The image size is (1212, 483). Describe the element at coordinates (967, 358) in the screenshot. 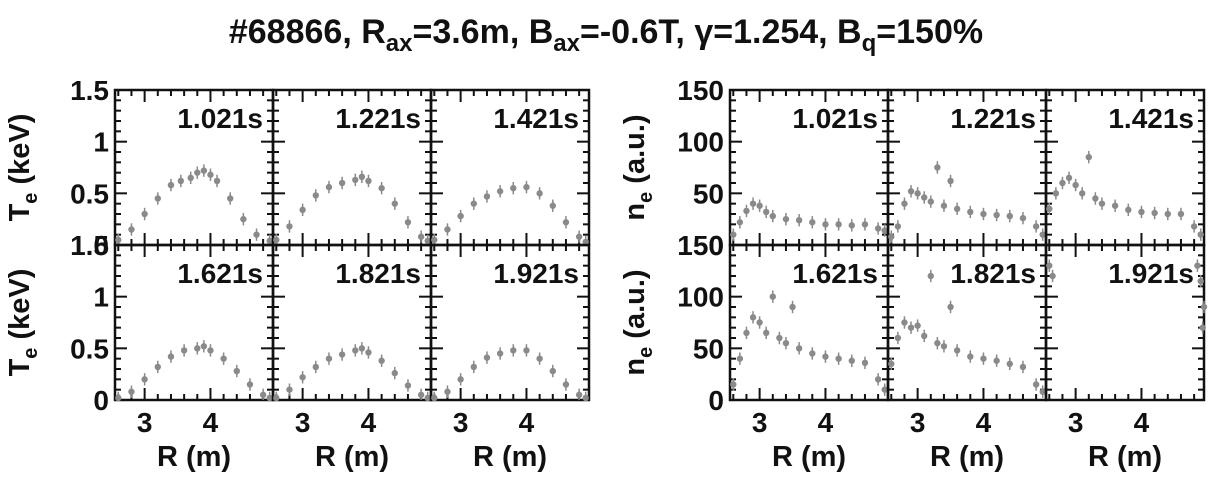

I see `panel-electron-density-1.821s: 1.821s 3 4R (m)` at that location.